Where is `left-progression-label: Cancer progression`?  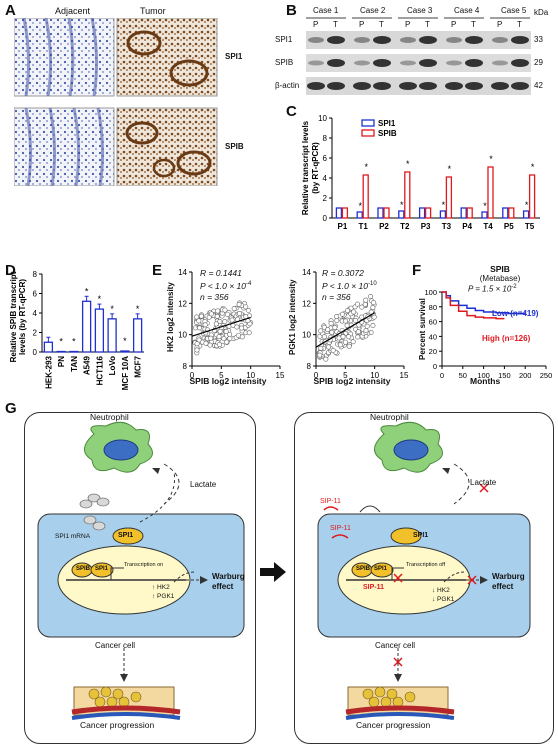
left-progression-label: Cancer progression is located at coordinates (117, 725).